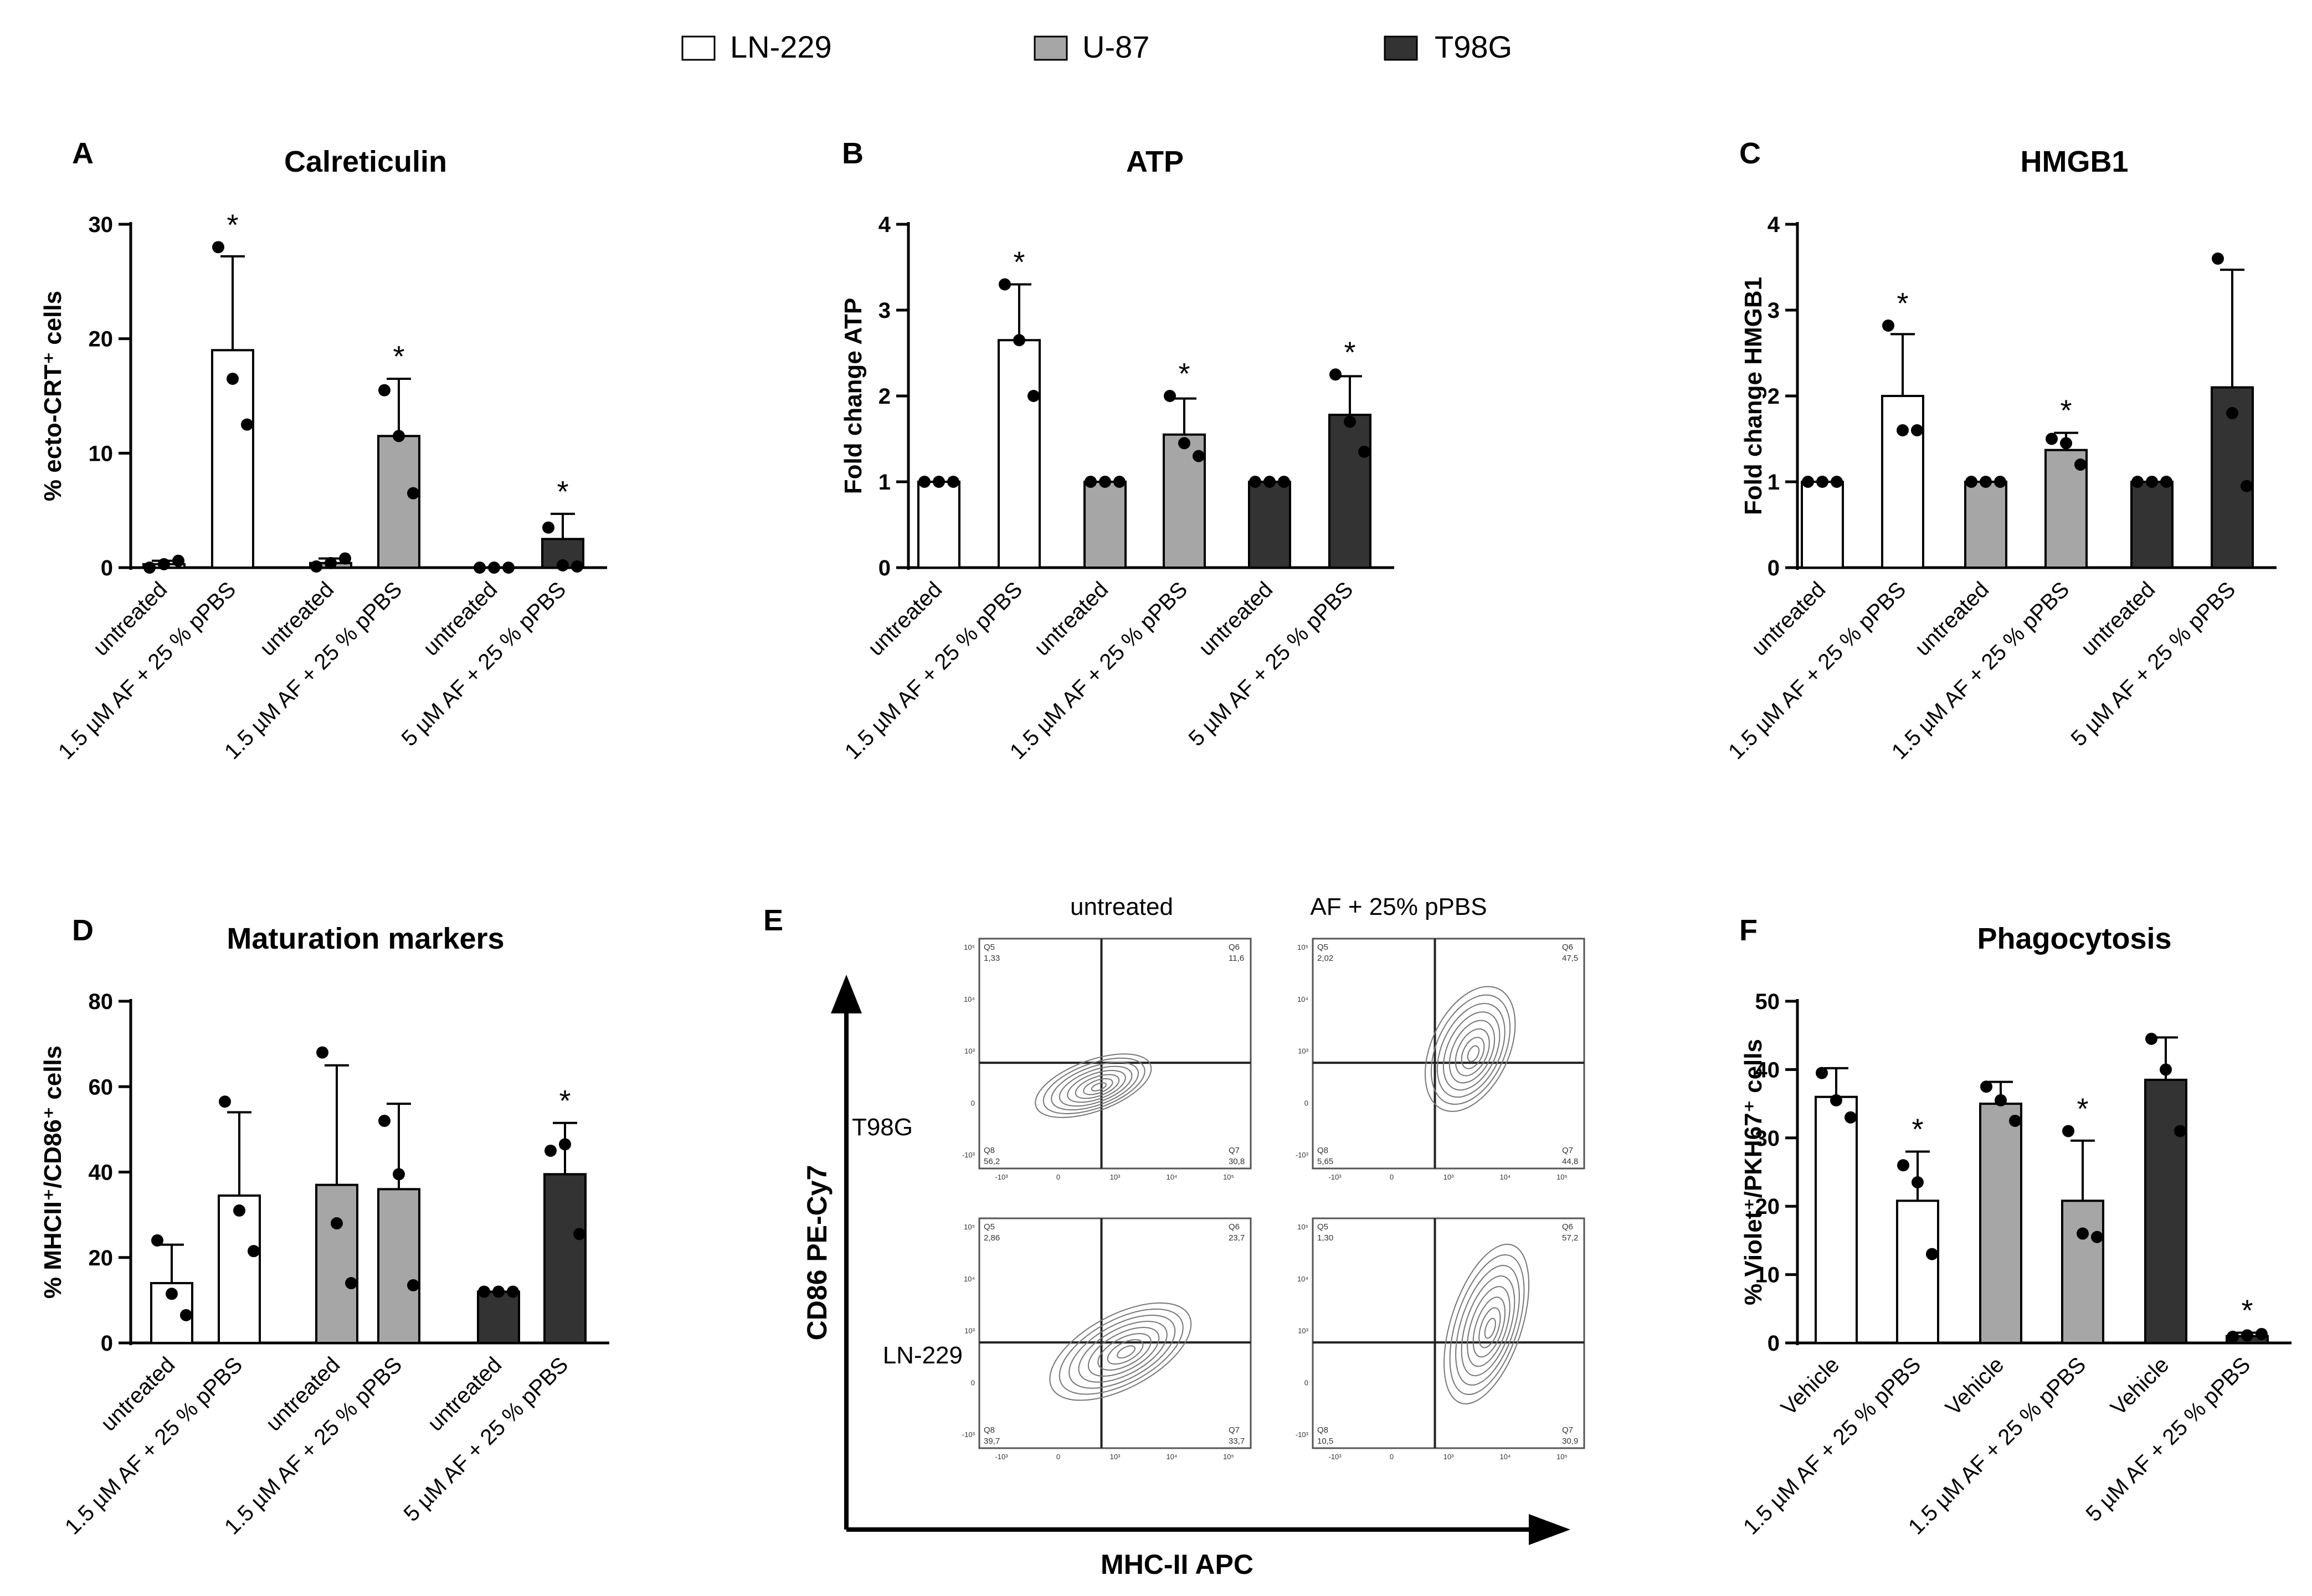  Describe the element at coordinates (969, 1051) in the screenshot. I see `flow-y-tick-label: 10³` at that location.